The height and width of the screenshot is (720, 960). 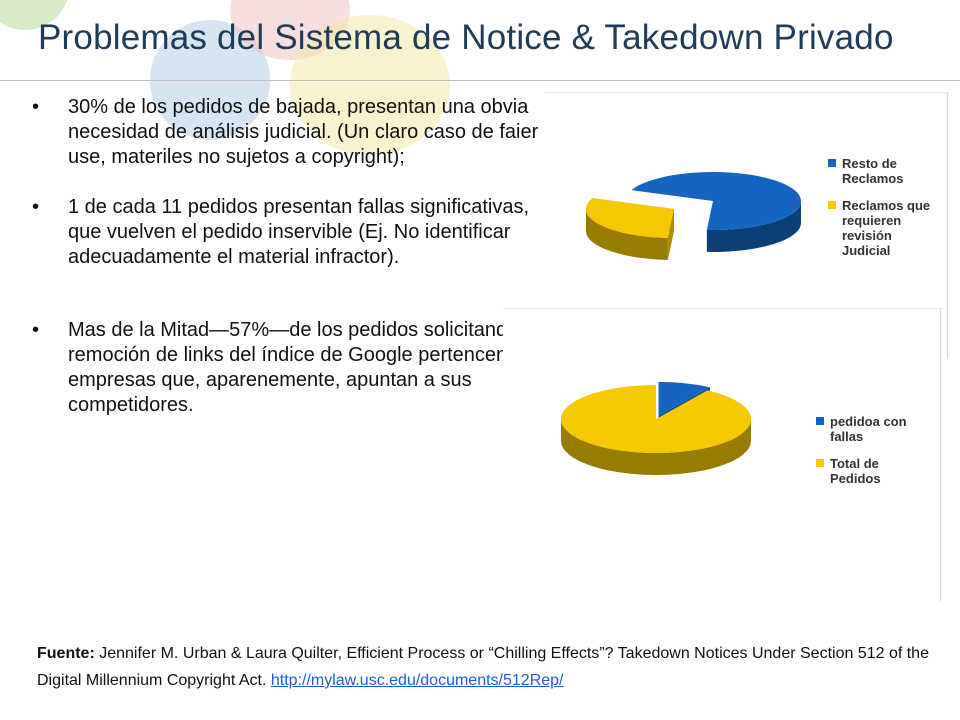 I want to click on legend-label: Pedidos, so click(x=855, y=478).